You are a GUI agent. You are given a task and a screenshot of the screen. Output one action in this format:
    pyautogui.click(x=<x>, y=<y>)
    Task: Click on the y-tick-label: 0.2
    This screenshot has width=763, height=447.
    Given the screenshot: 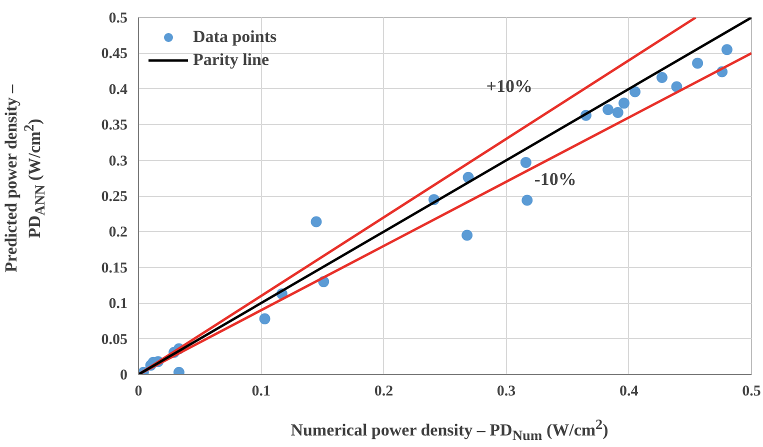 What is the action you would take?
    pyautogui.click(x=118, y=232)
    